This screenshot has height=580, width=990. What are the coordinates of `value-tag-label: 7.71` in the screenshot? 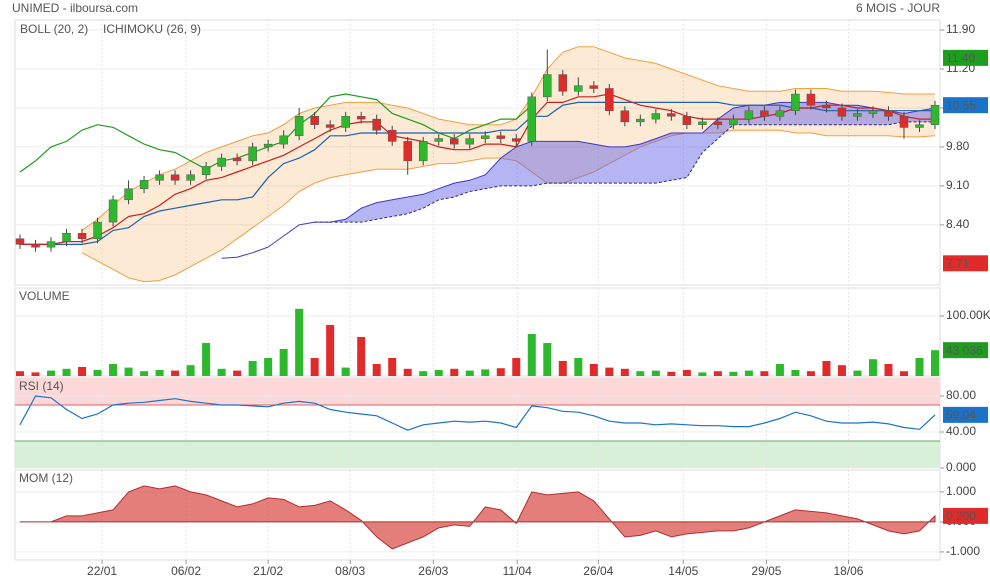 It's located at (958, 263).